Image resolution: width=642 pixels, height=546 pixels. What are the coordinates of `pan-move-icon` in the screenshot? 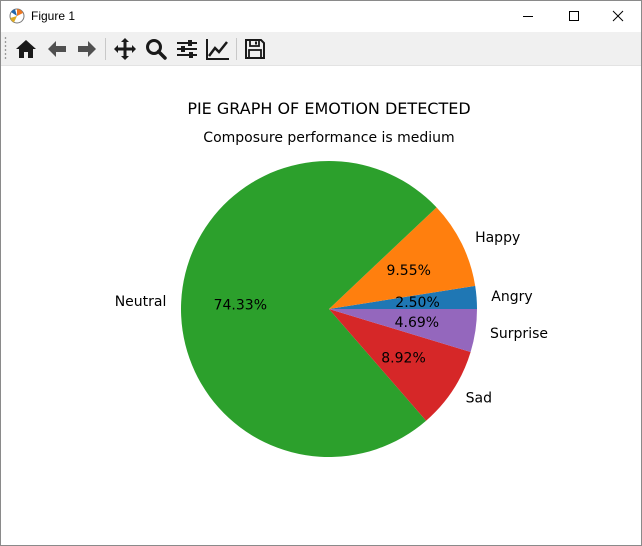 It's located at (125, 49).